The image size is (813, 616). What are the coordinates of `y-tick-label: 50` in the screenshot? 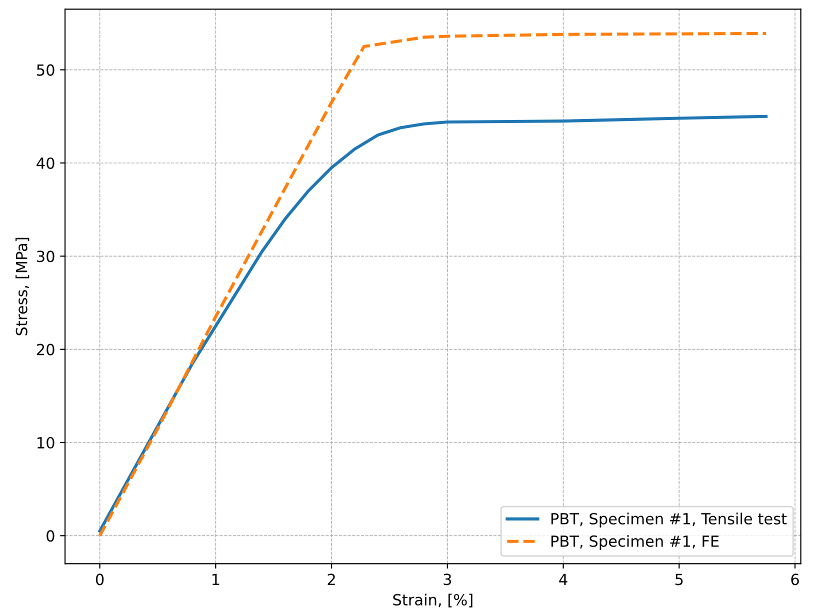 It's located at (45, 70).